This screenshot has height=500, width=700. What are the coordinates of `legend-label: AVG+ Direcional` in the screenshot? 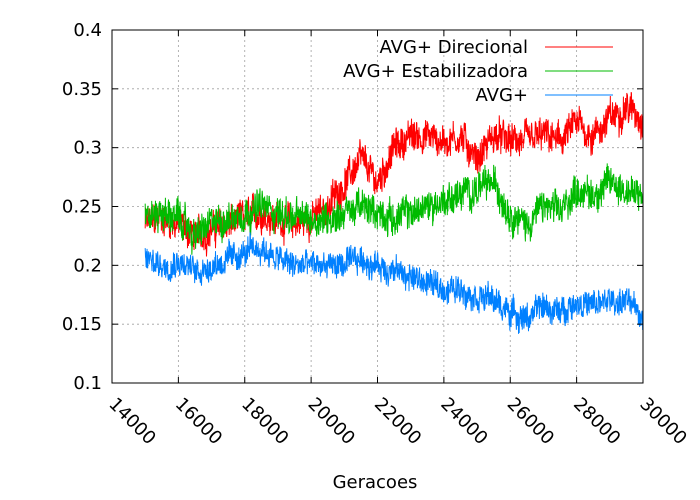 It's located at (453, 47).